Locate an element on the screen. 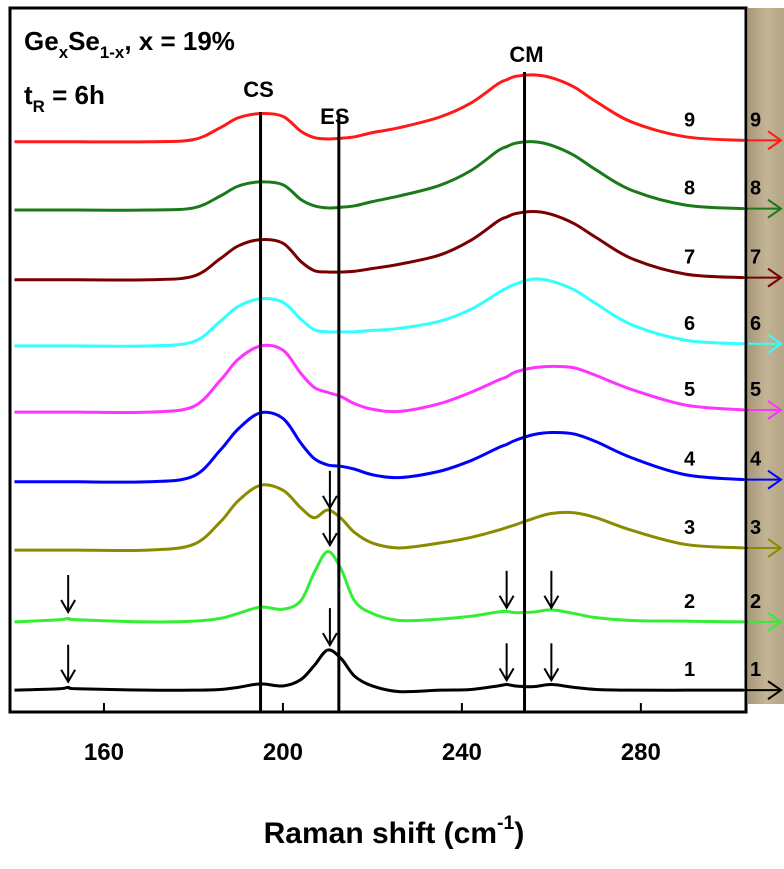 Image resolution: width=784 pixels, height=869 pixels. sample-image is located at coordinates (766, 356).